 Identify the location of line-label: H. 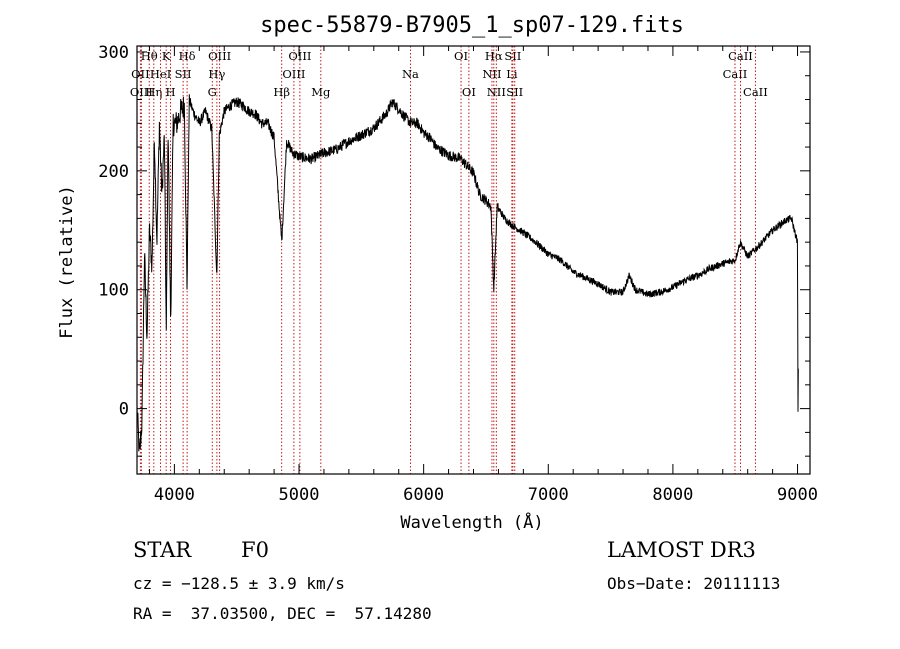
(171, 92).